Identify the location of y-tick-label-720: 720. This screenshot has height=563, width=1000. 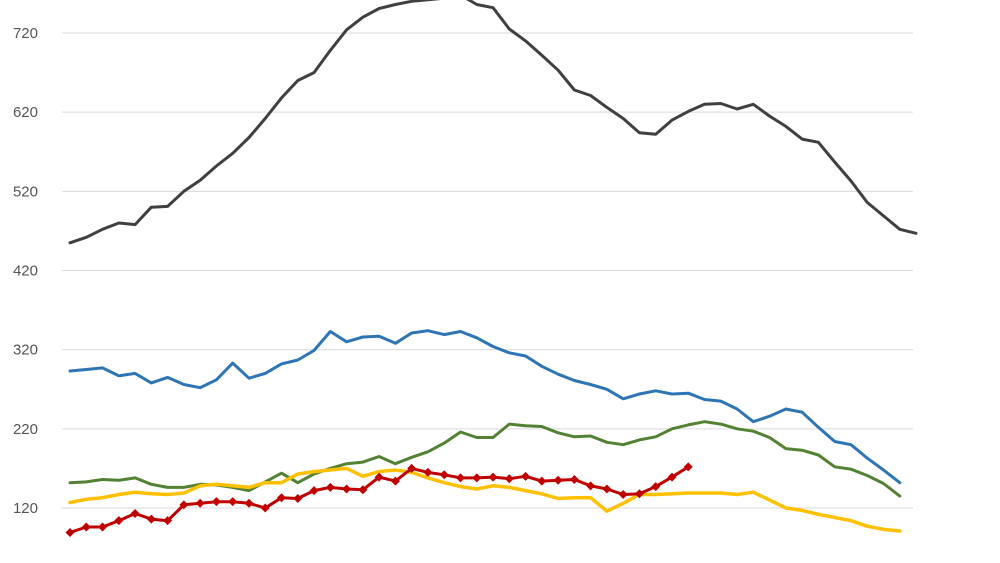
(25, 33).